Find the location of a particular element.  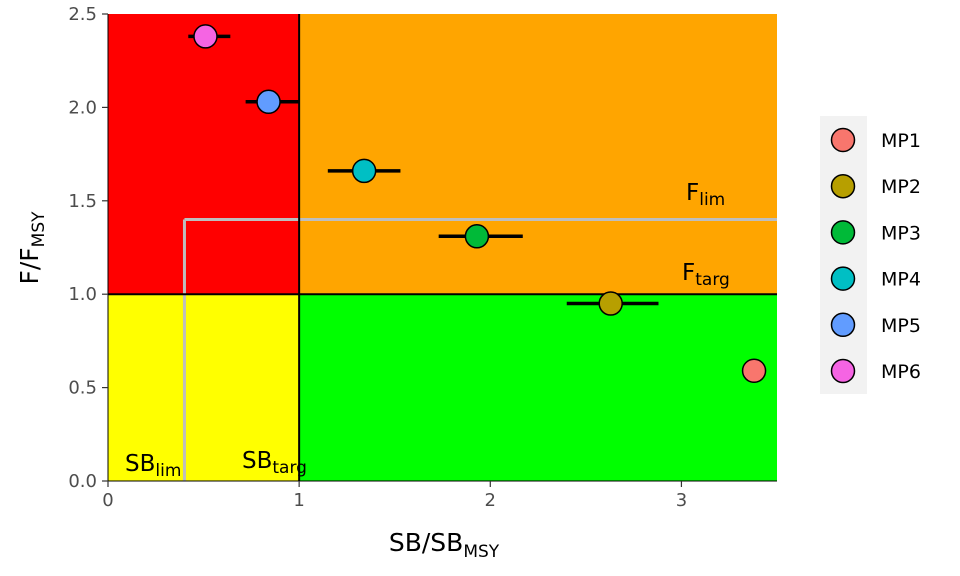

f-targ-label-sub: targ is located at coordinates (712, 280).